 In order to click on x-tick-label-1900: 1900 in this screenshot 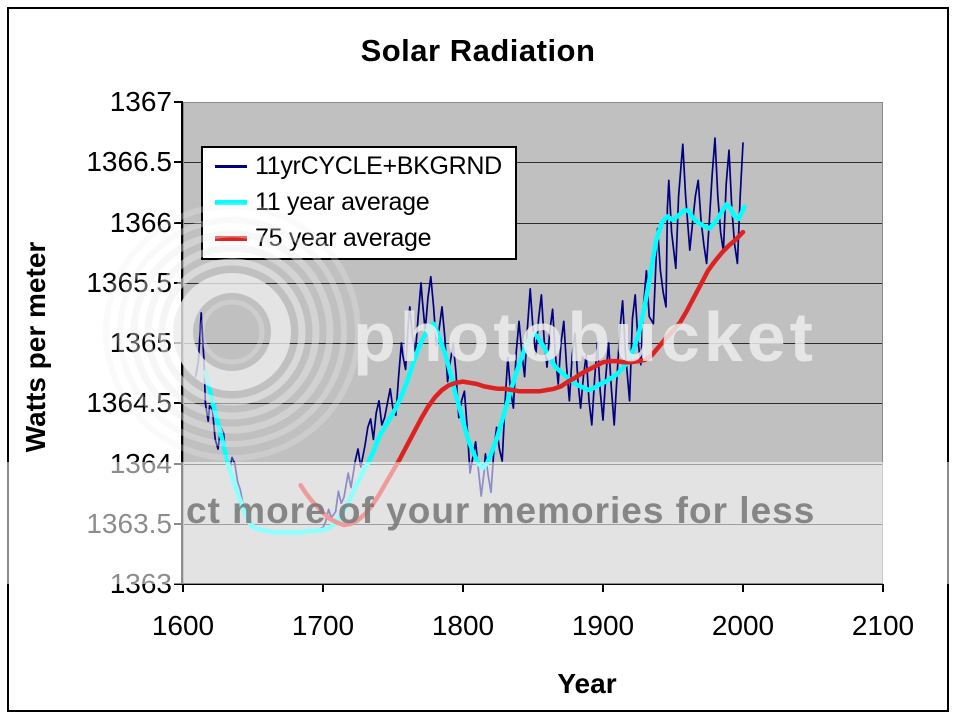, I will do `click(603, 625)`.